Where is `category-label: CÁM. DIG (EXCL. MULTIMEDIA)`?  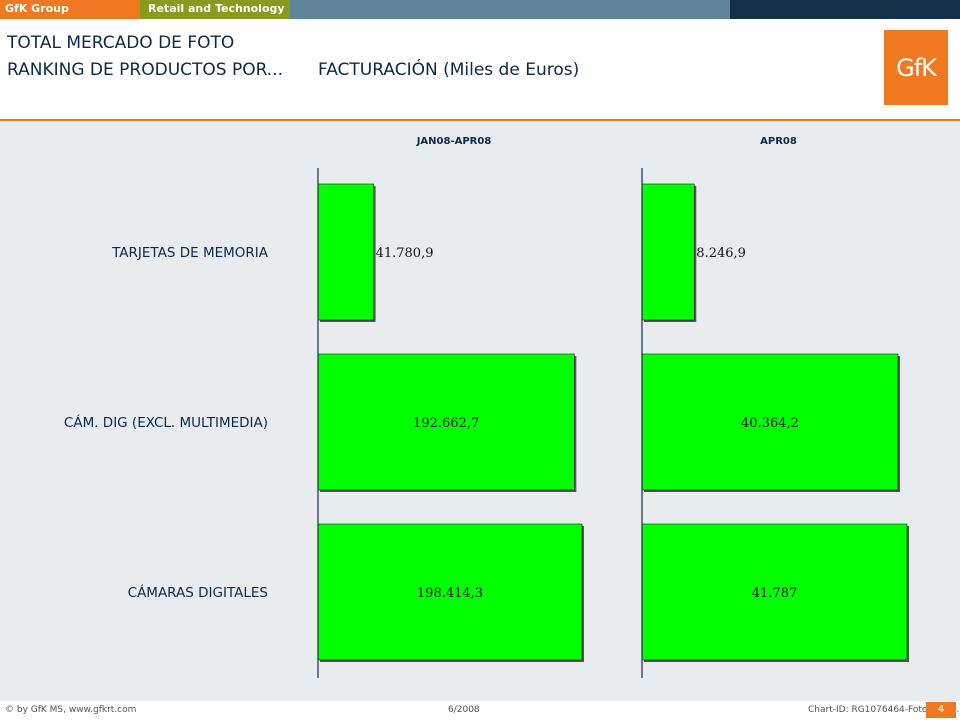
category-label: CÁM. DIG (EXCL. MULTIMEDIA) is located at coordinates (166, 422).